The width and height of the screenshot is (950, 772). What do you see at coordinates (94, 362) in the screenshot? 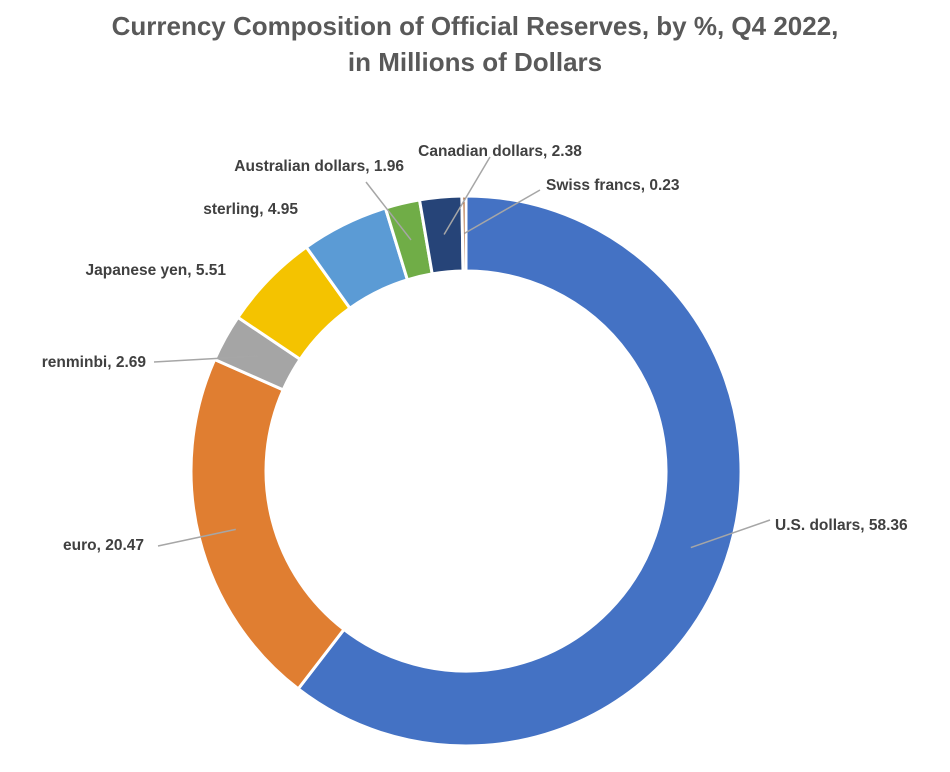
I see `data-label-renminbi: renminbi, 2.69` at bounding box center [94, 362].